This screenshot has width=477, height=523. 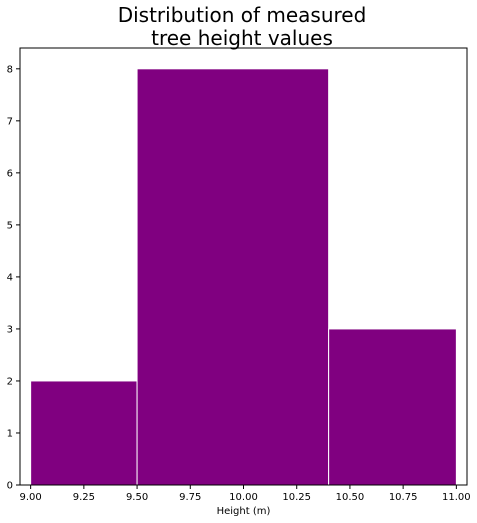 What do you see at coordinates (10, 173) in the screenshot?
I see `y-tick-label-6: 6` at bounding box center [10, 173].